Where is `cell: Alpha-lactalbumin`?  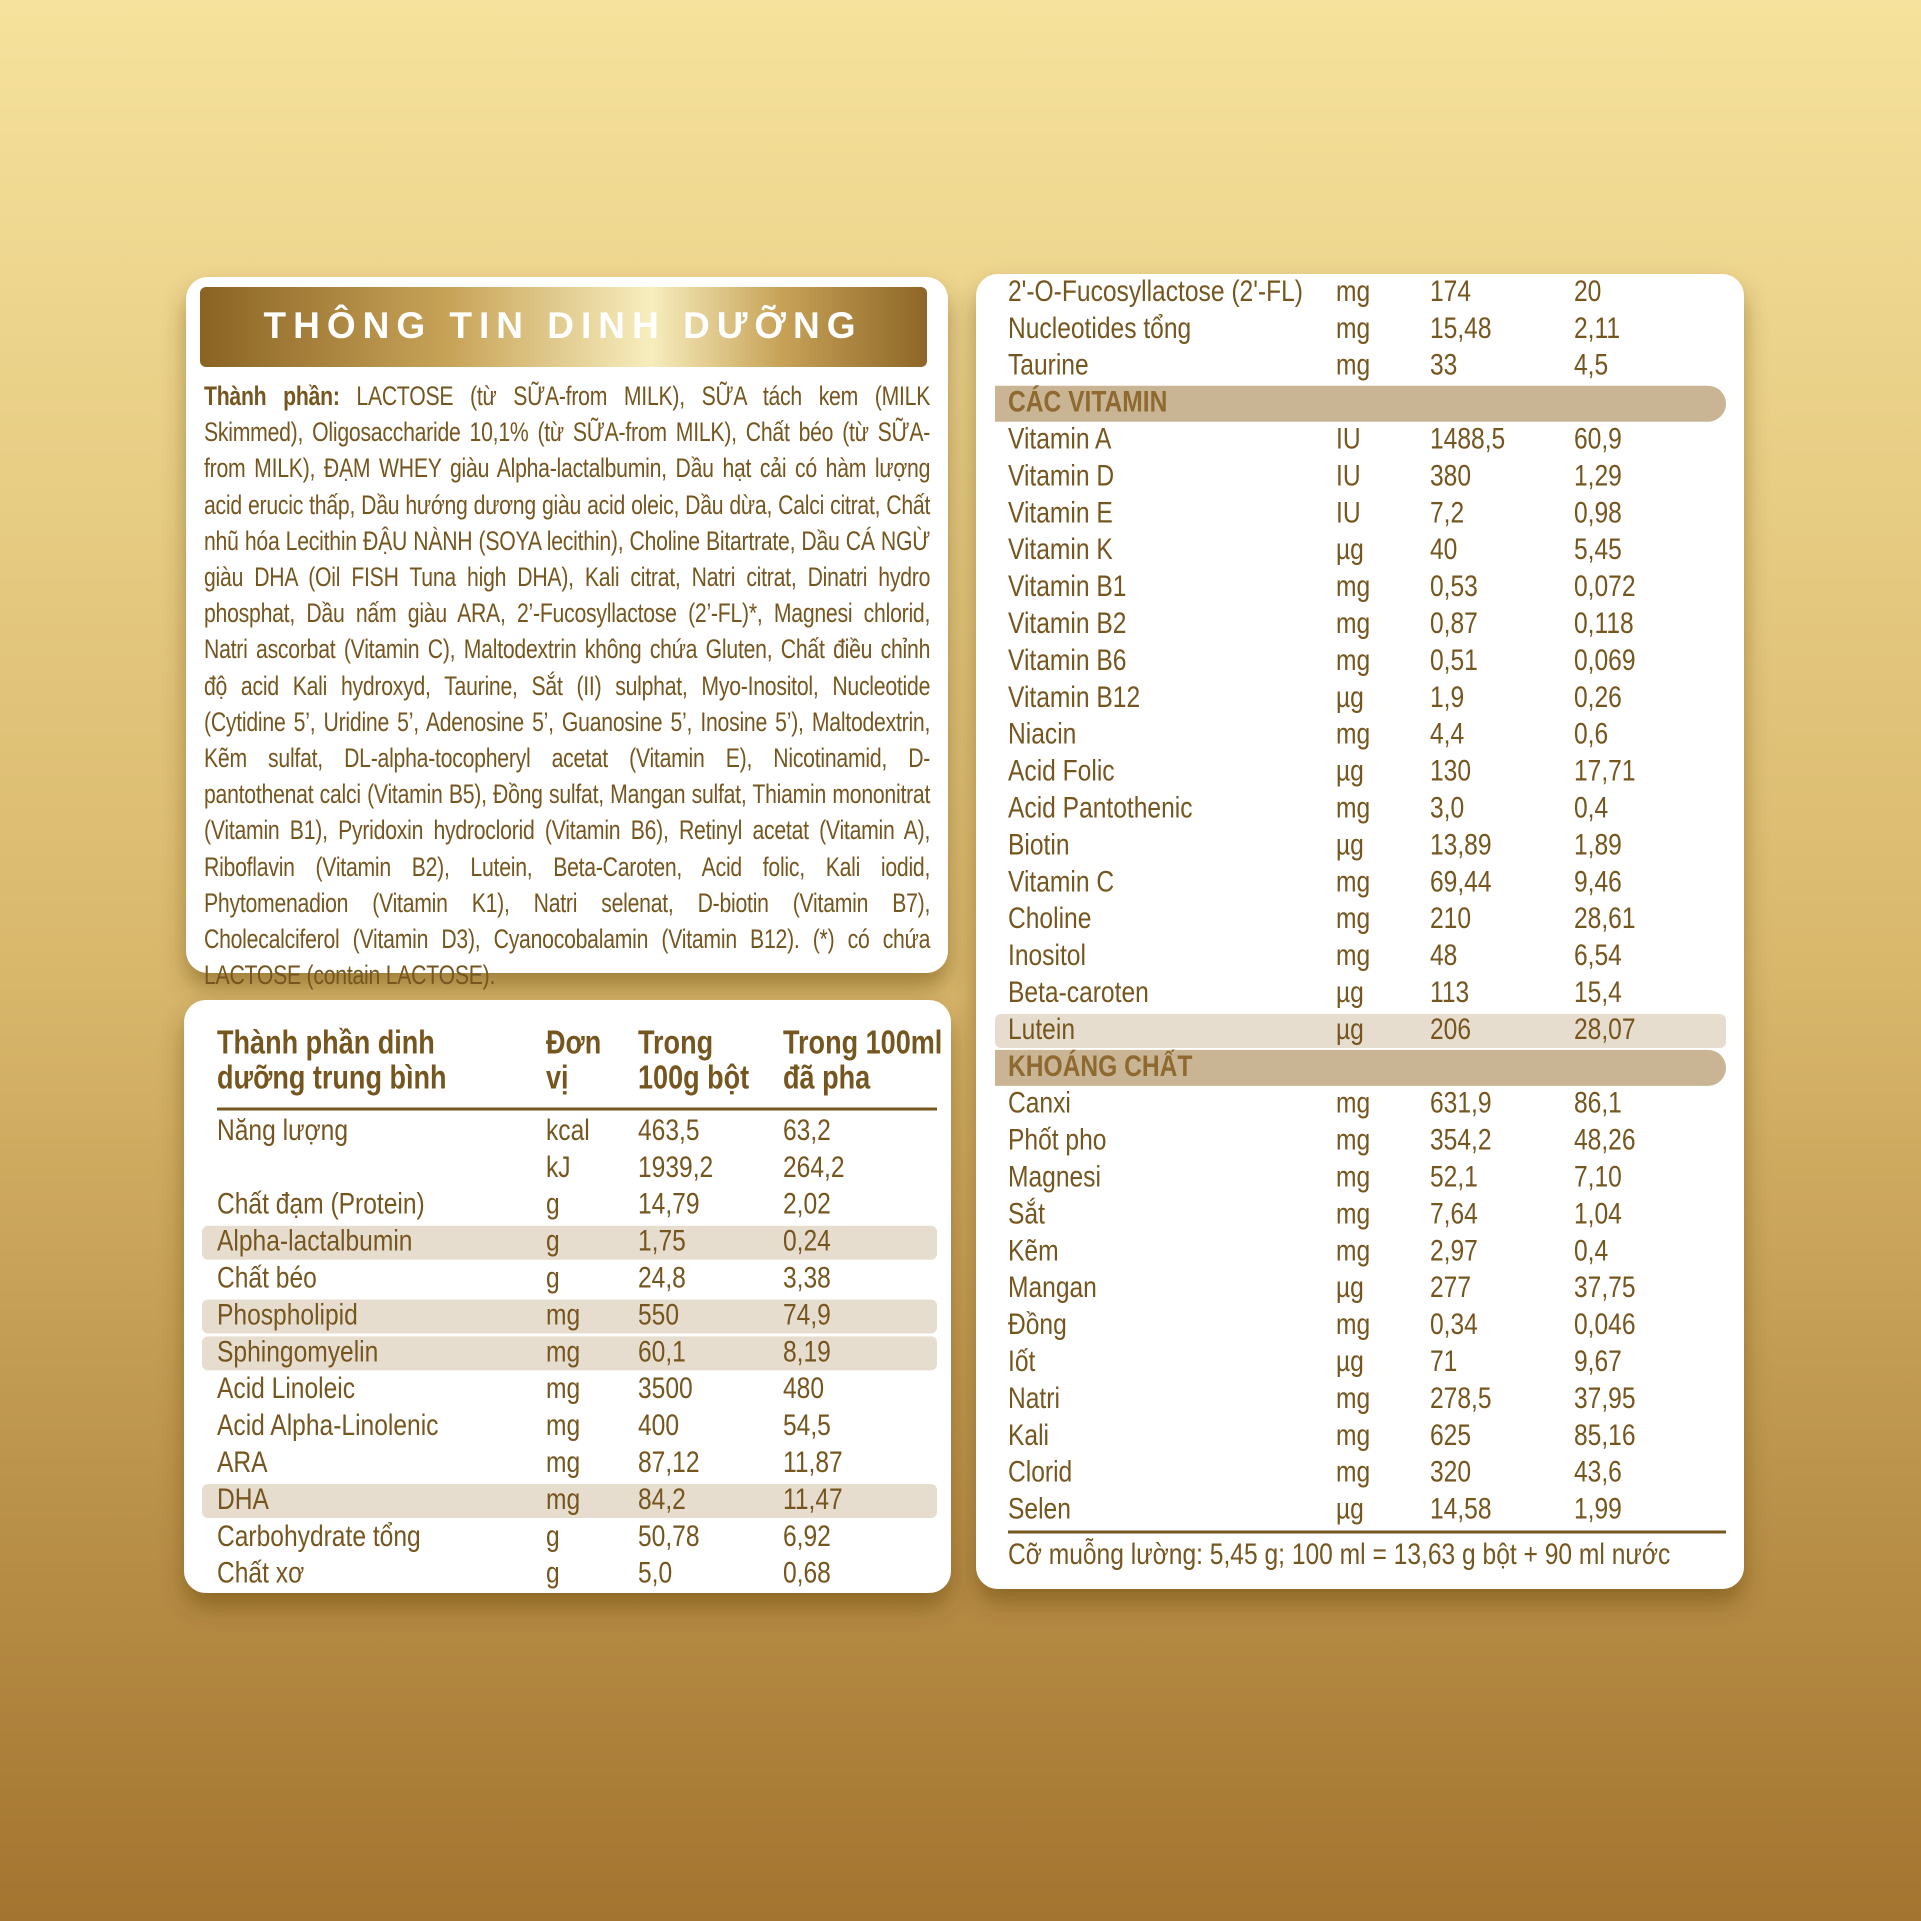 cell: Alpha-lactalbumin is located at coordinates (314, 1240).